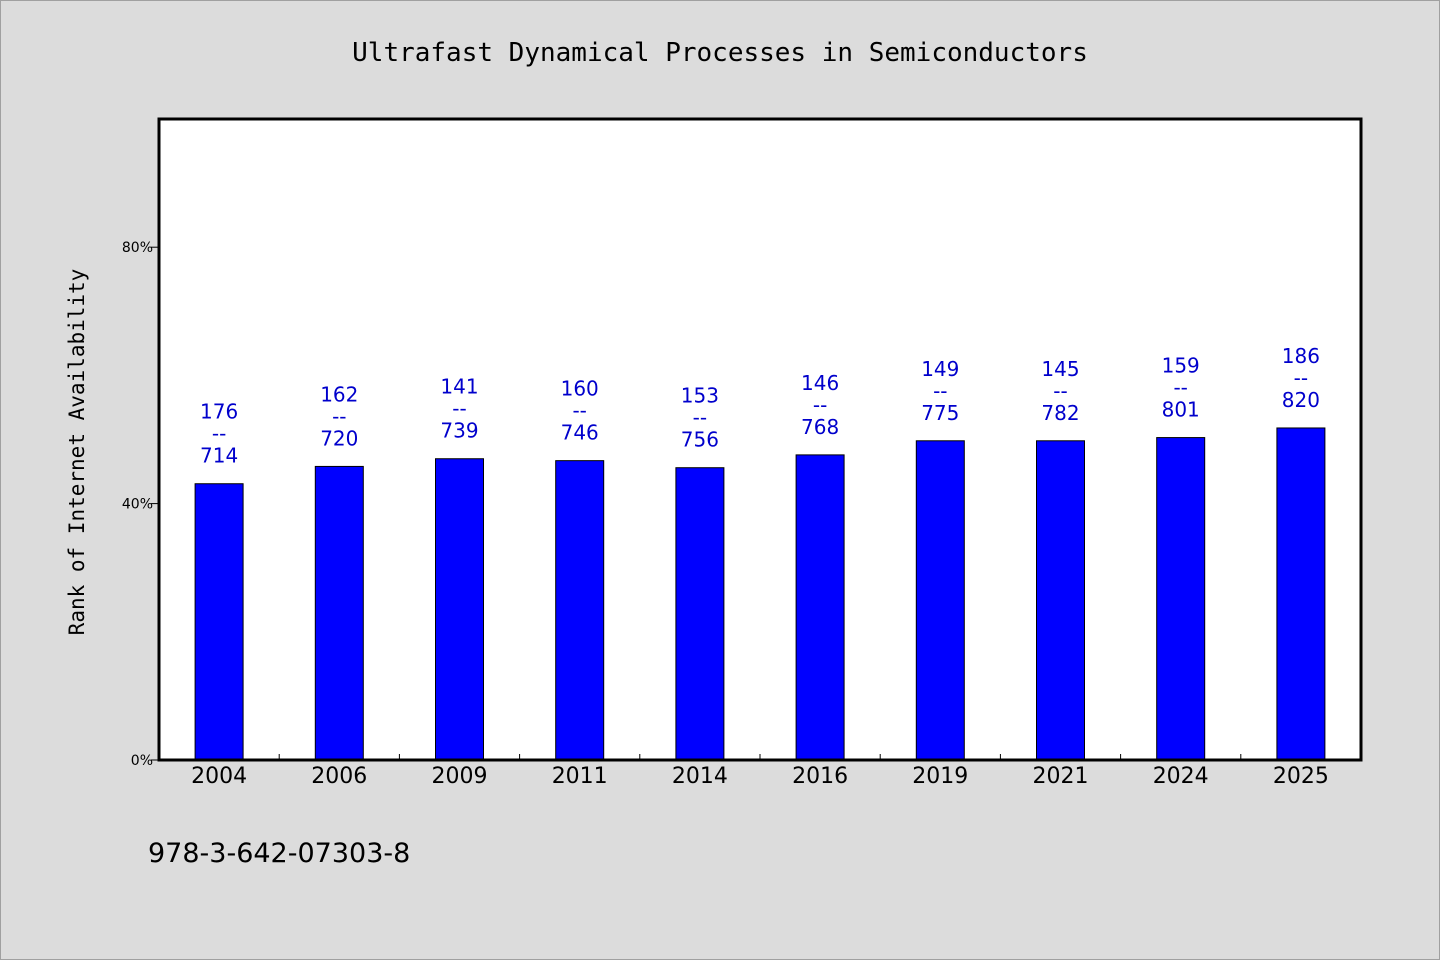 Image resolution: width=1440 pixels, height=960 pixels. Describe the element at coordinates (940, 776) in the screenshot. I see `x-tick-label: 2019` at that location.